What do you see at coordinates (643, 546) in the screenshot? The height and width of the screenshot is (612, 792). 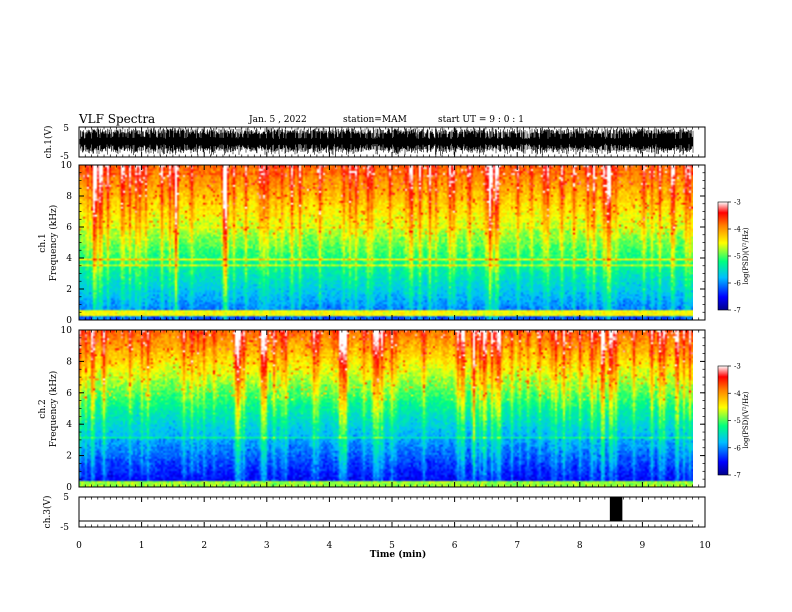 I see `x-tick-label: 9` at bounding box center [643, 546].